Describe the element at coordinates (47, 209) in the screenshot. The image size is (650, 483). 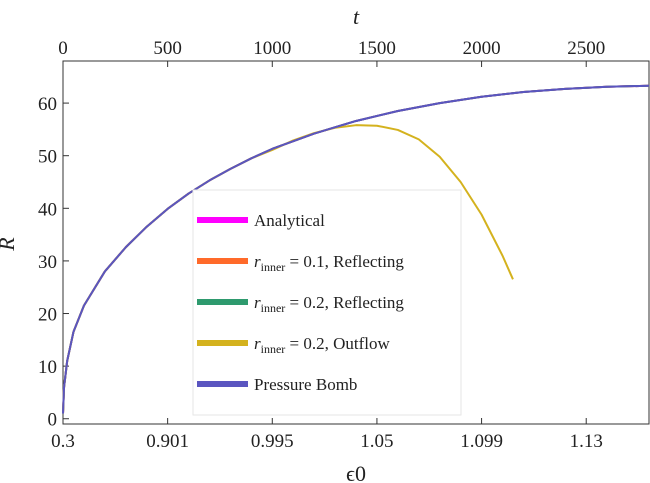
I see `y-tick-label-4: 40` at that location.